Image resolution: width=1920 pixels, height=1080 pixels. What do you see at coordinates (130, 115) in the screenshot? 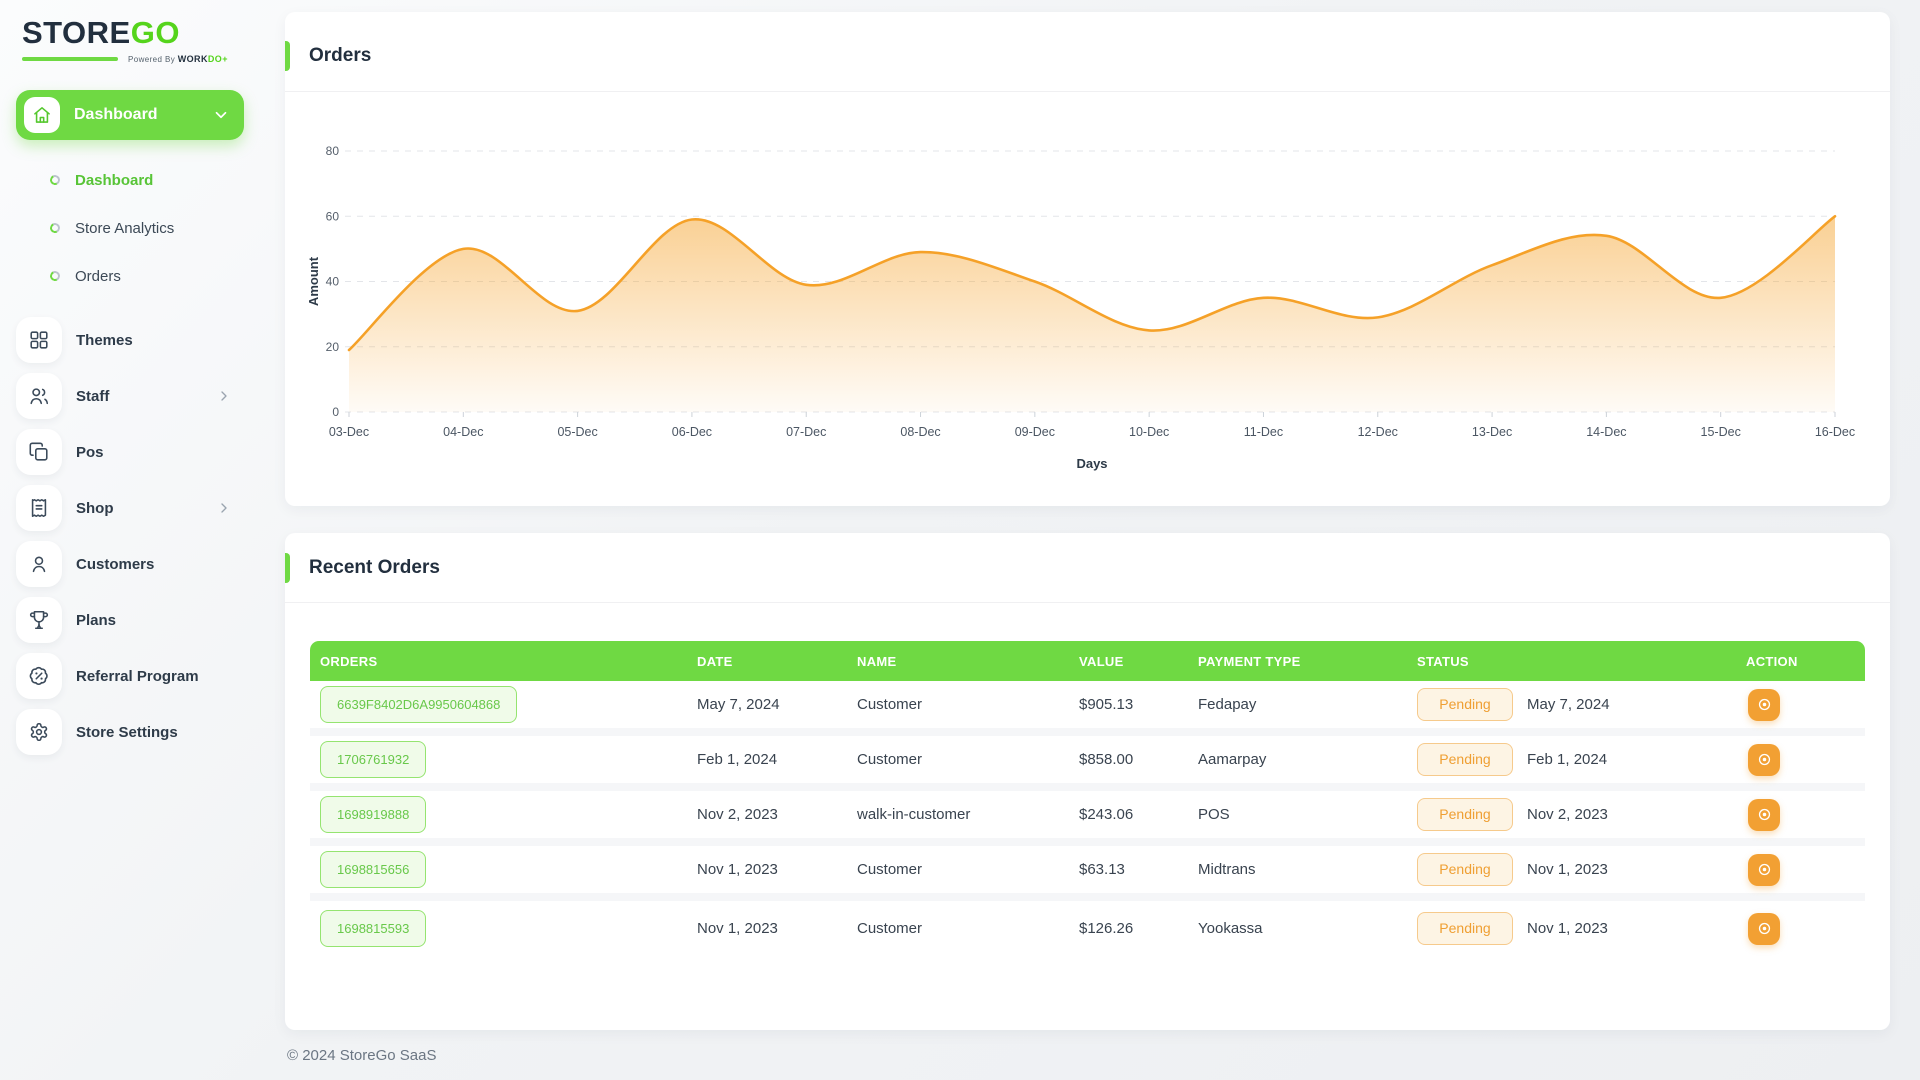
I see `sidebar-group-dashboard: Dashboard` at bounding box center [130, 115].